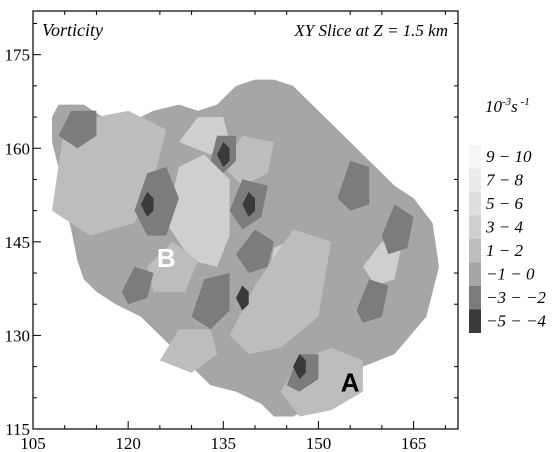 This screenshot has width=554, height=452. Describe the element at coordinates (370, 30) in the screenshot. I see `chart-title-right: XY Slice at Z = 1.5 km` at that location.